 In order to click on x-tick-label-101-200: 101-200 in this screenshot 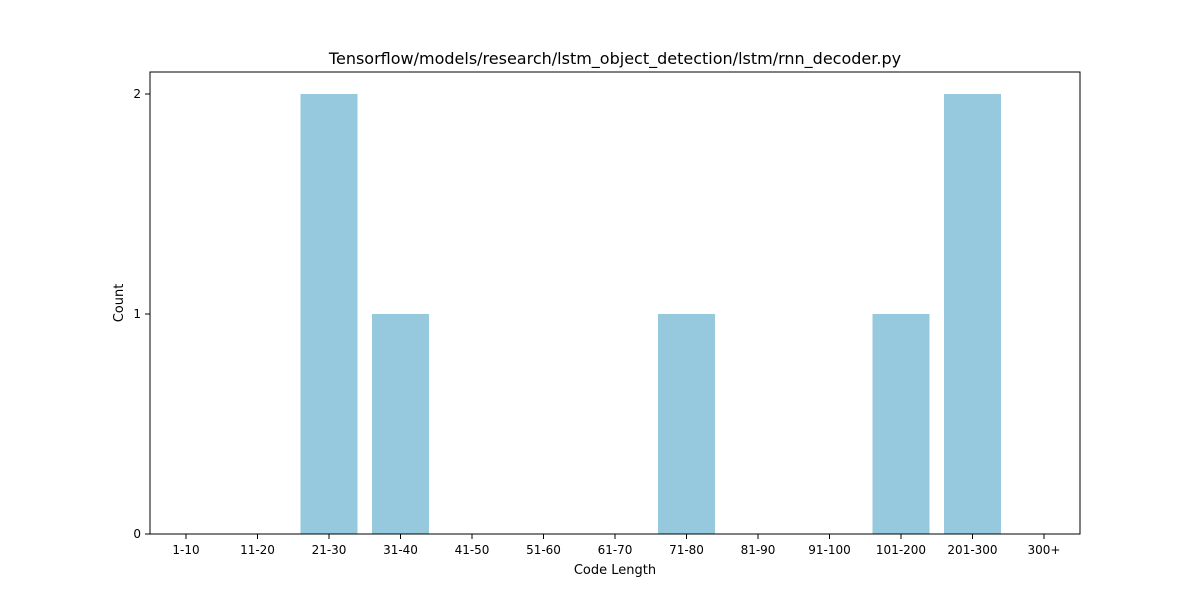, I will do `click(901, 550)`.